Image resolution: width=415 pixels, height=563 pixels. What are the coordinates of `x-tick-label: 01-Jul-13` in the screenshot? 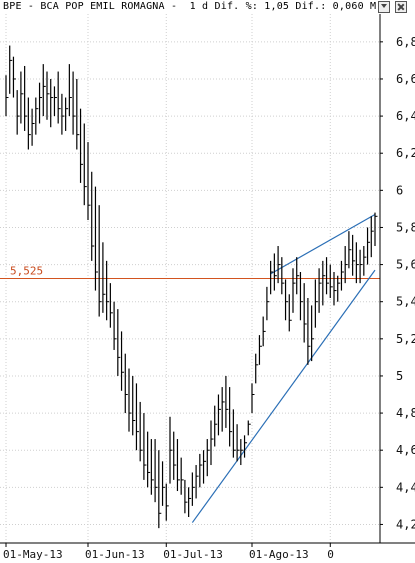 It's located at (193, 554).